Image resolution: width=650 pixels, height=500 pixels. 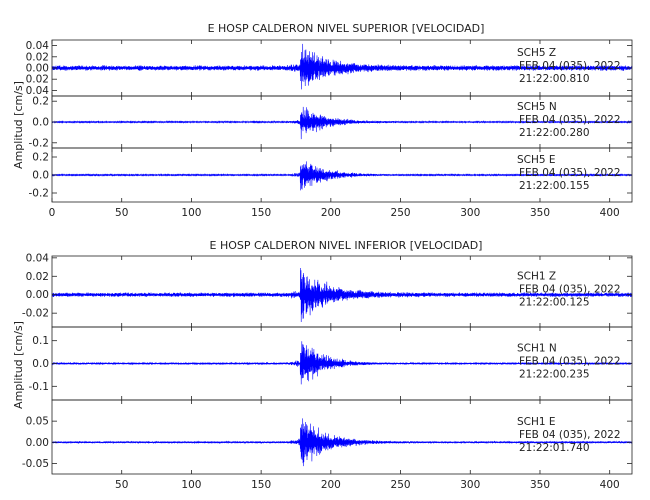 What do you see at coordinates (536, 422) in the screenshot?
I see `station-label: SCH1 E` at bounding box center [536, 422].